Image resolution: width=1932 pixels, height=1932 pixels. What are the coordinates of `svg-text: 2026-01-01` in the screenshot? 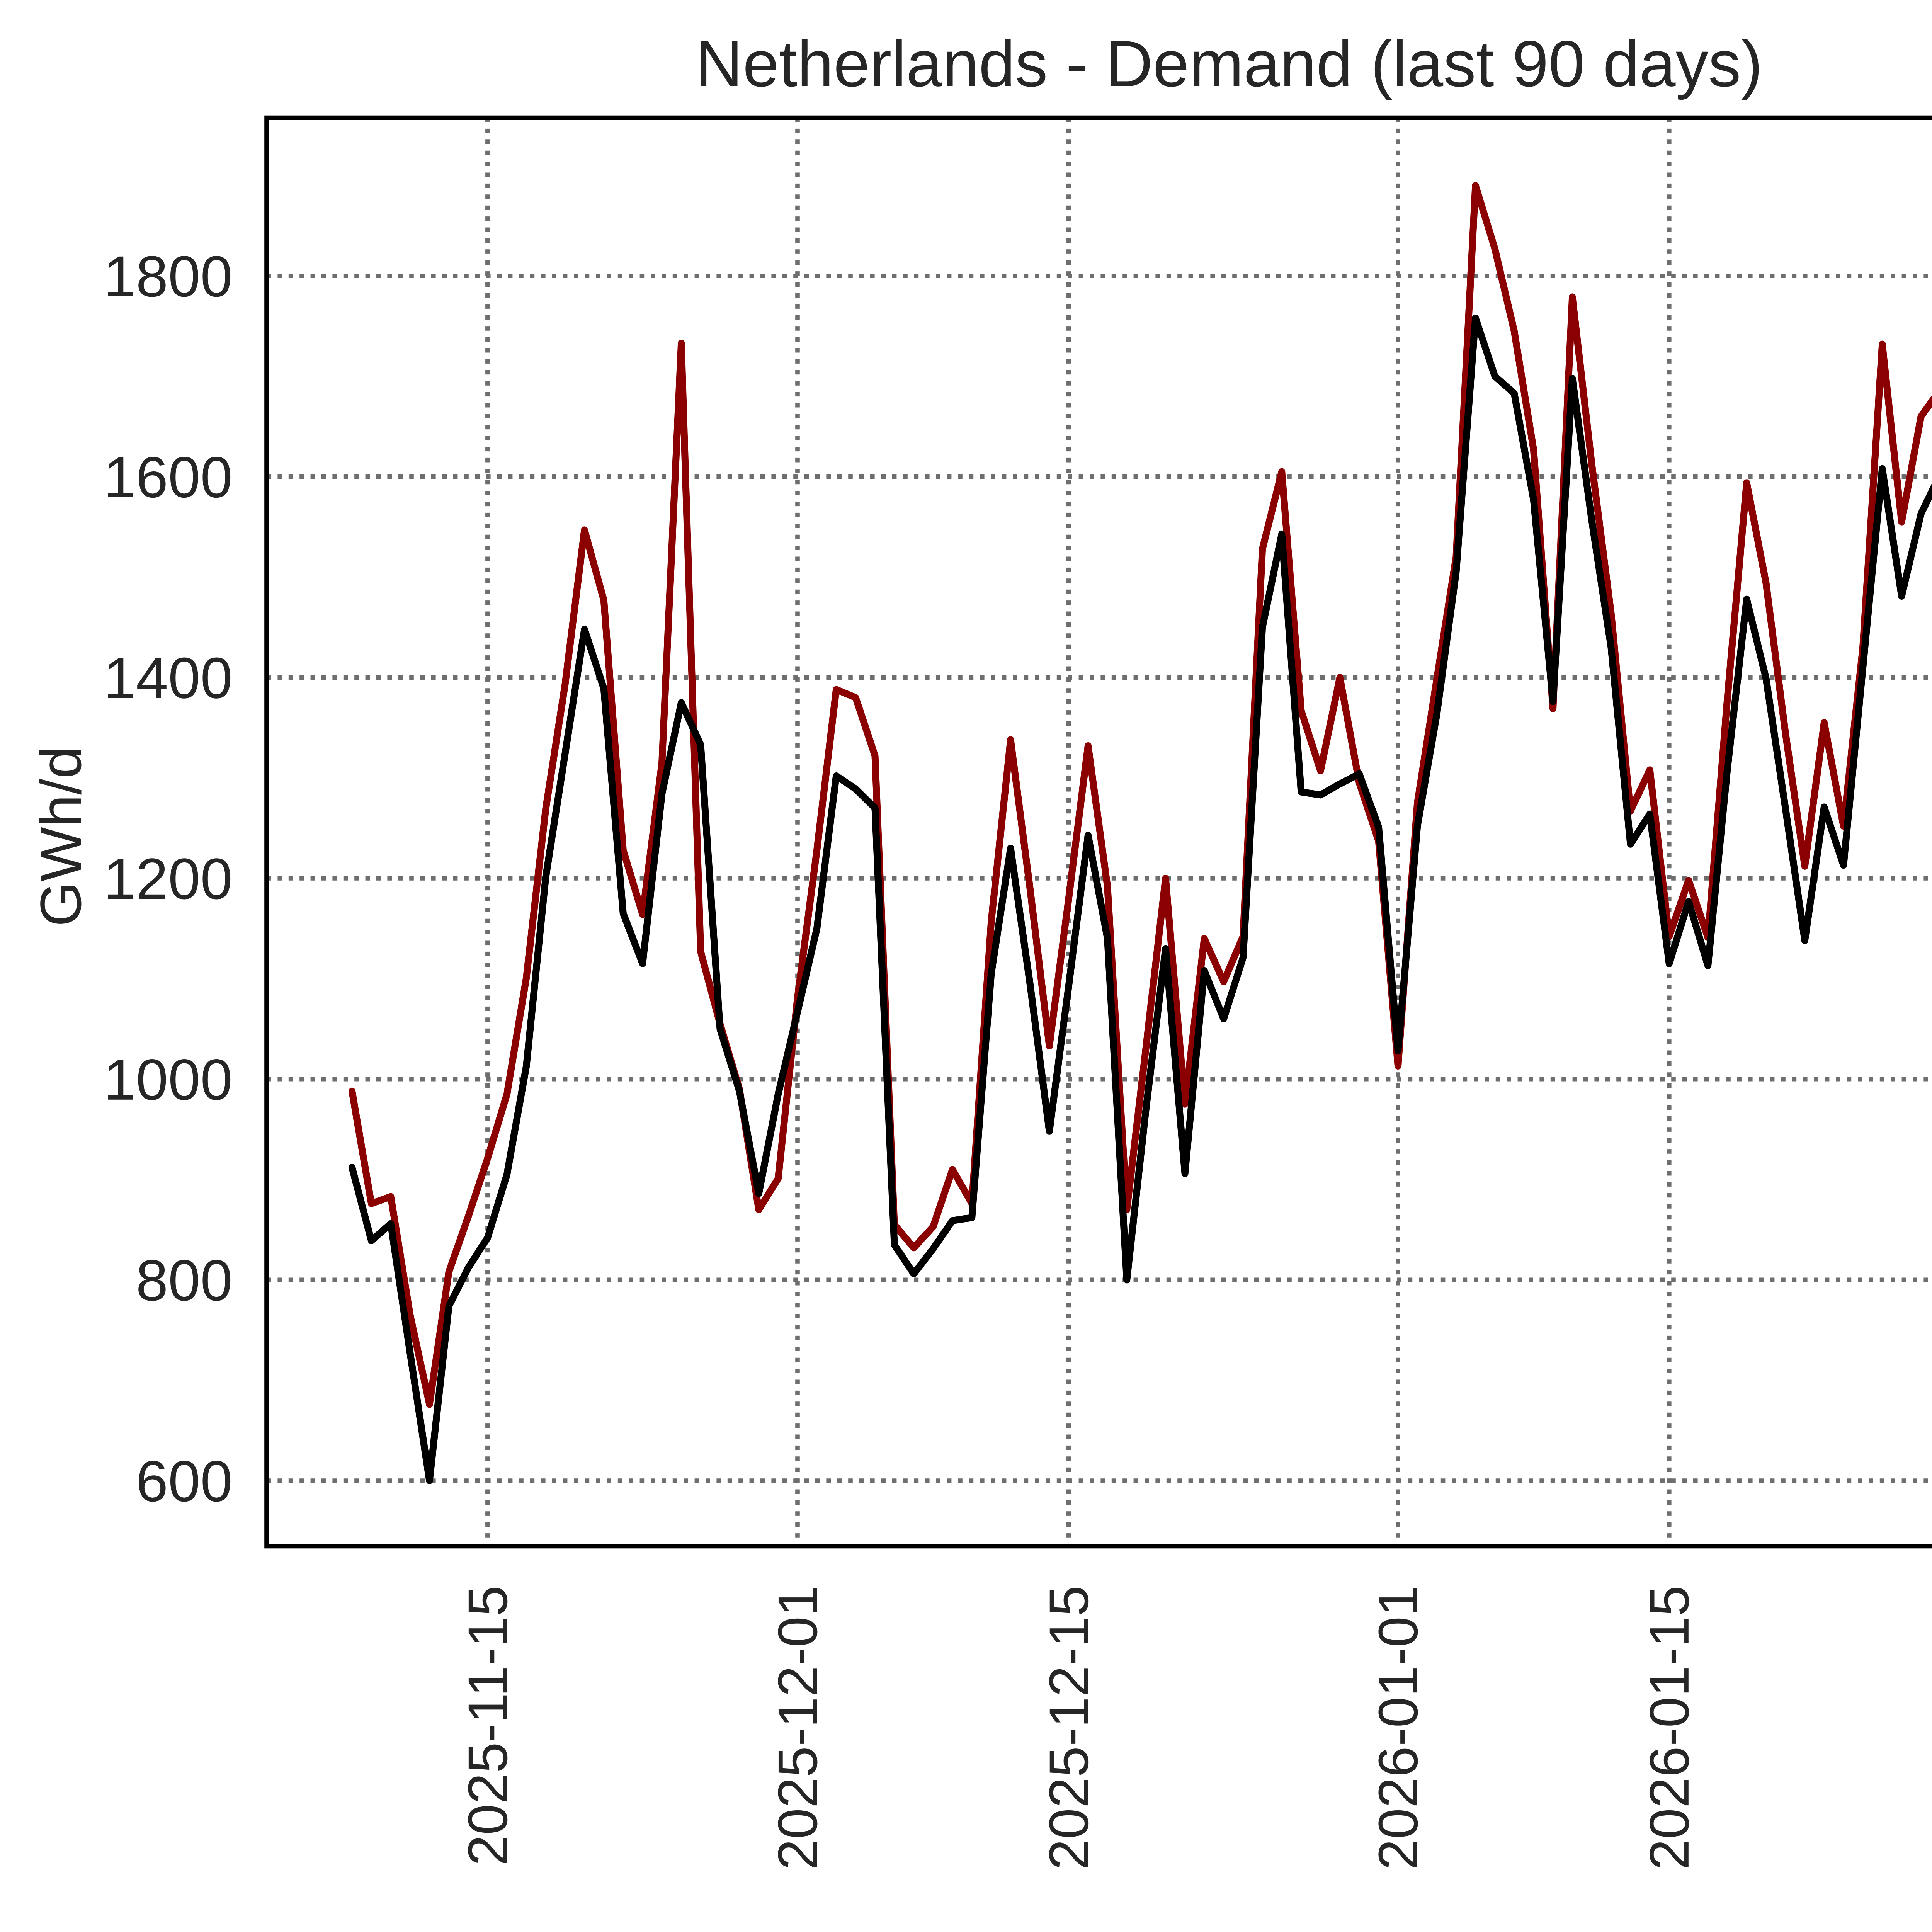 It's located at (1398, 1728).